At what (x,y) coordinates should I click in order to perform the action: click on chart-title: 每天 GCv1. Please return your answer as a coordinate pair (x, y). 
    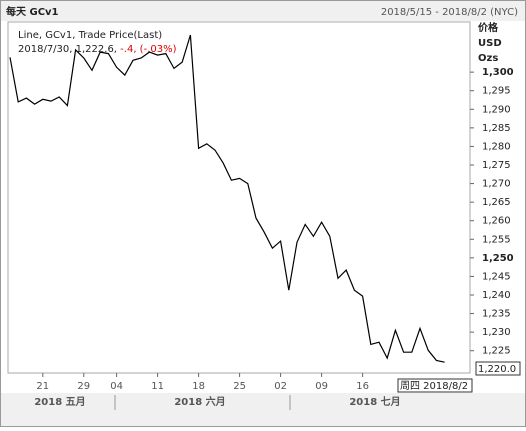
    Looking at the image, I should click on (32, 11).